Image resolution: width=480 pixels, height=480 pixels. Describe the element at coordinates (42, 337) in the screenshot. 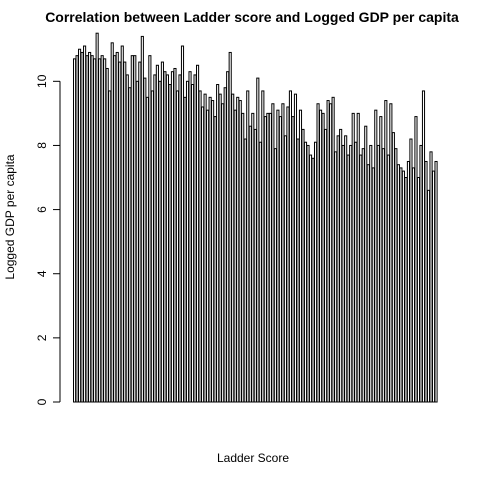

I see `y-tick-label: 2` at that location.